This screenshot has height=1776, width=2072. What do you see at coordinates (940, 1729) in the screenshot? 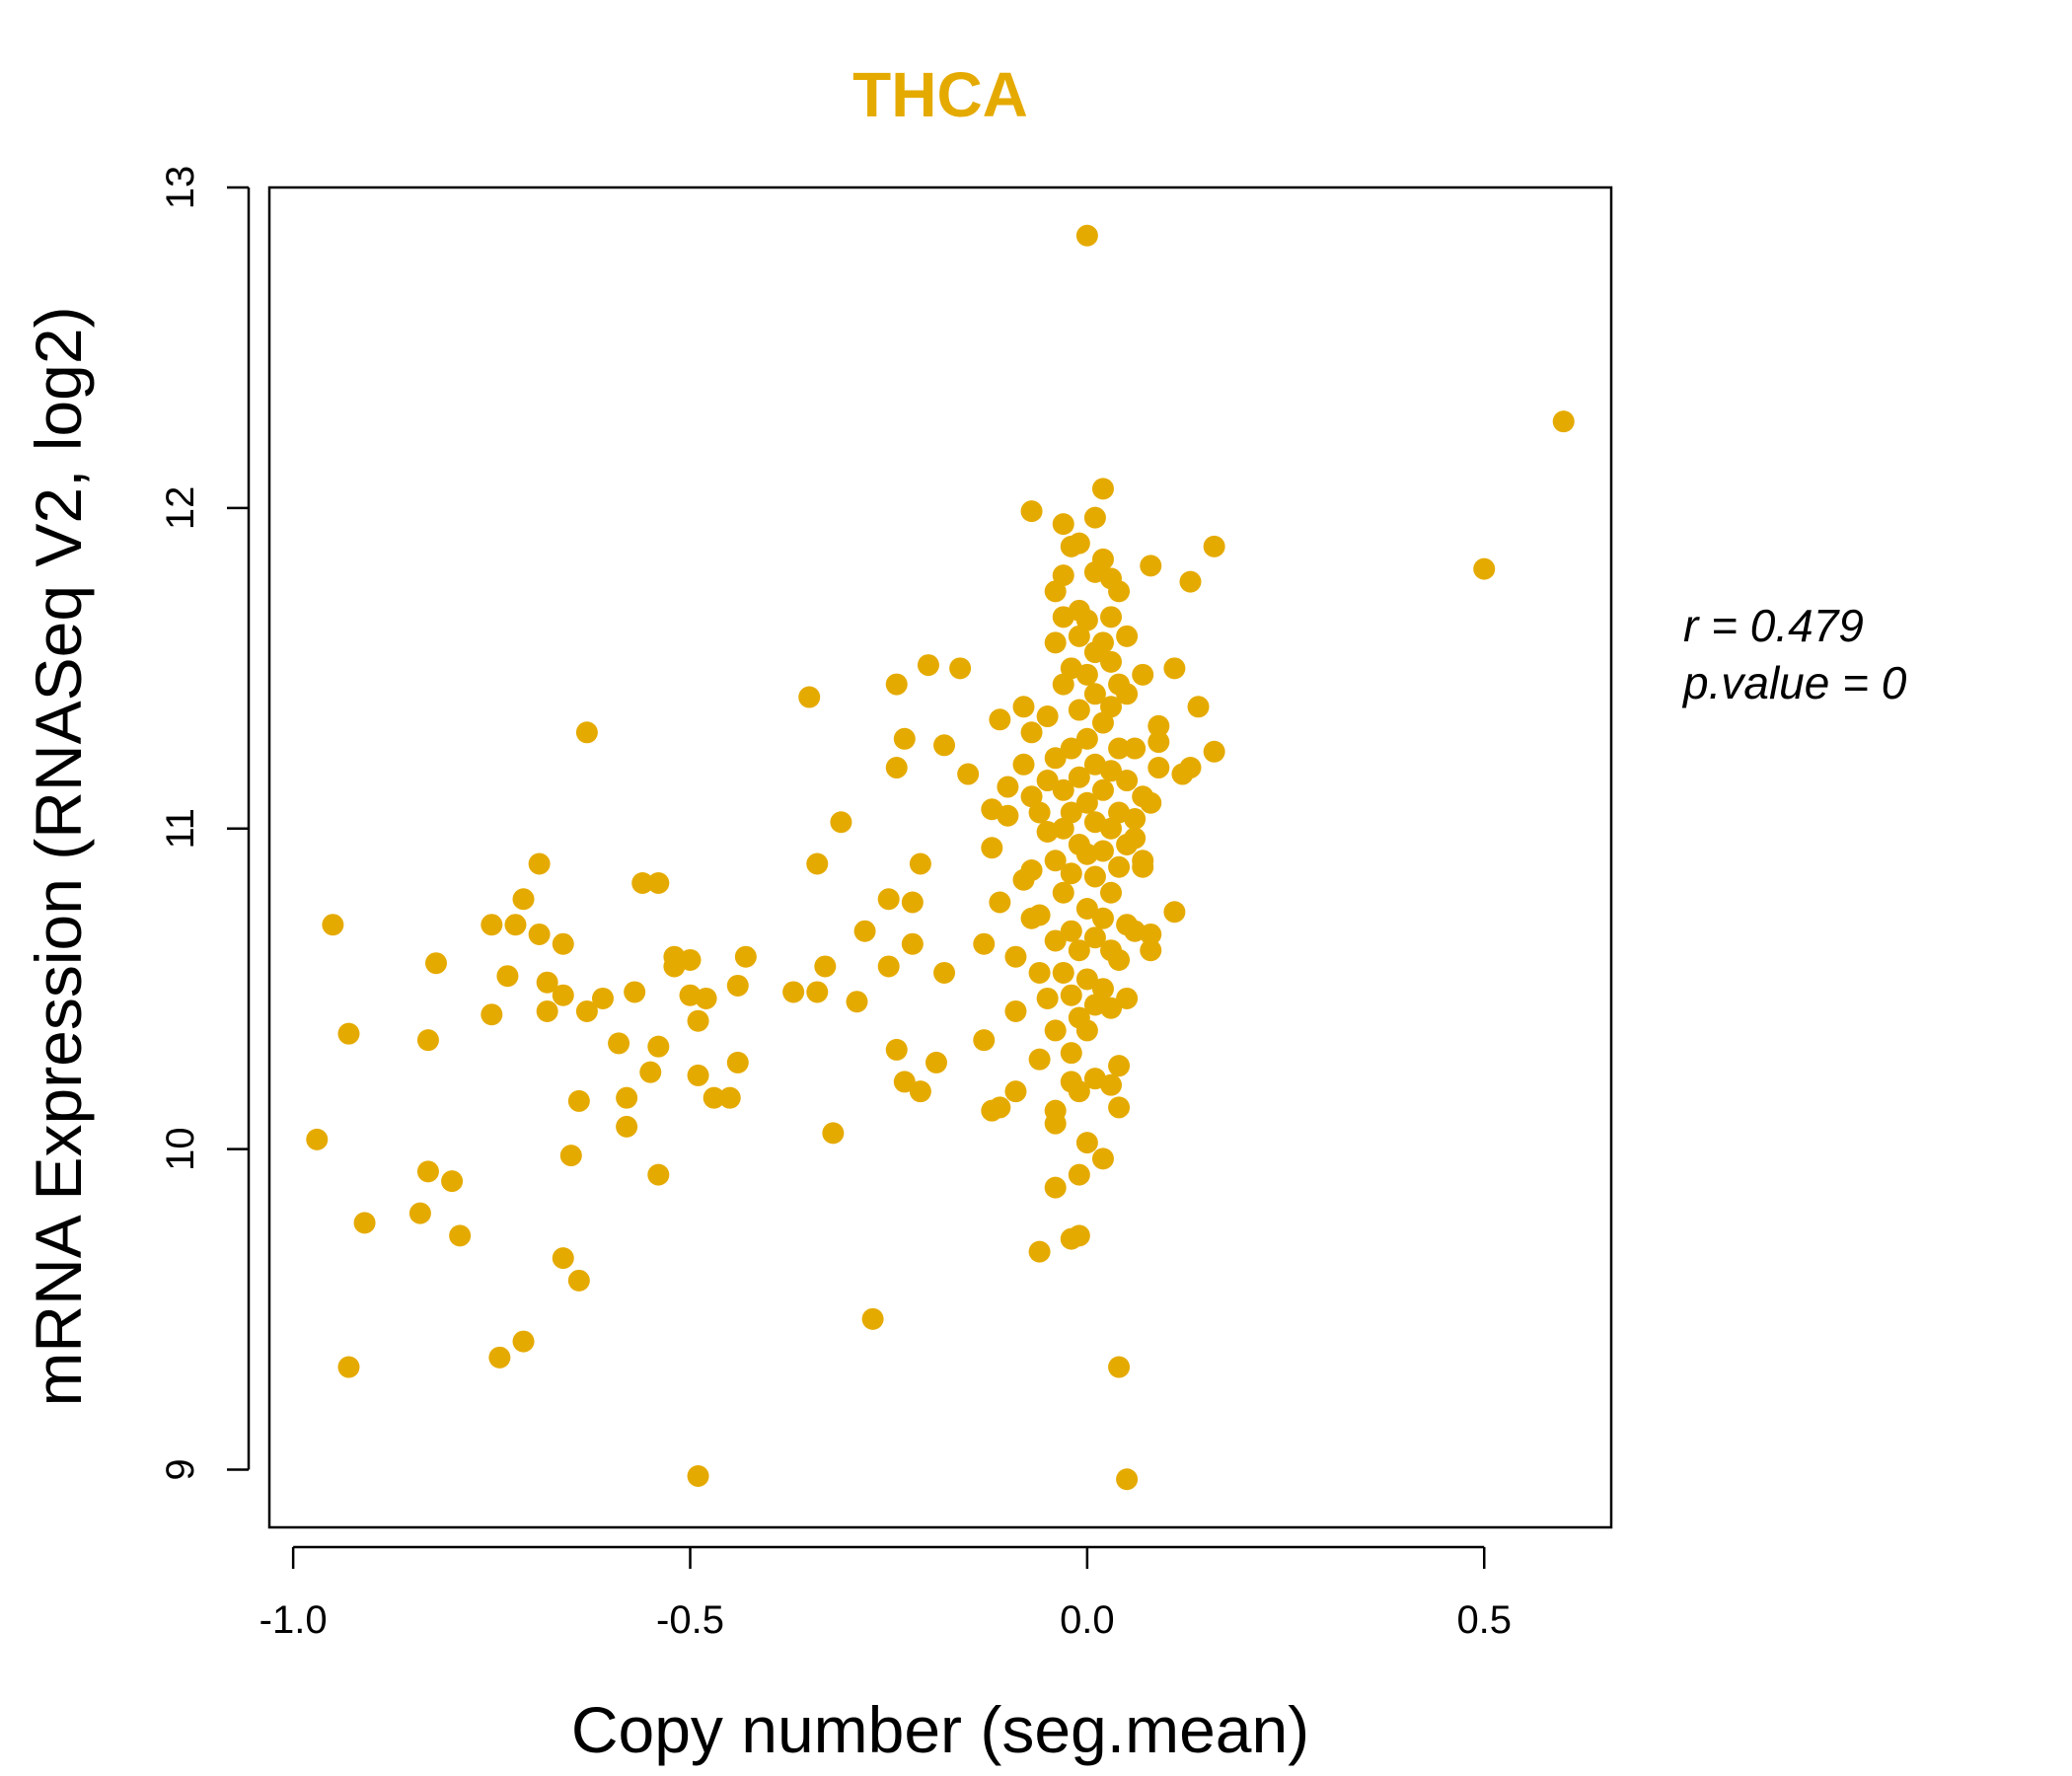
I see `x-axis-label: Copy number (seg.mean)` at bounding box center [940, 1729].